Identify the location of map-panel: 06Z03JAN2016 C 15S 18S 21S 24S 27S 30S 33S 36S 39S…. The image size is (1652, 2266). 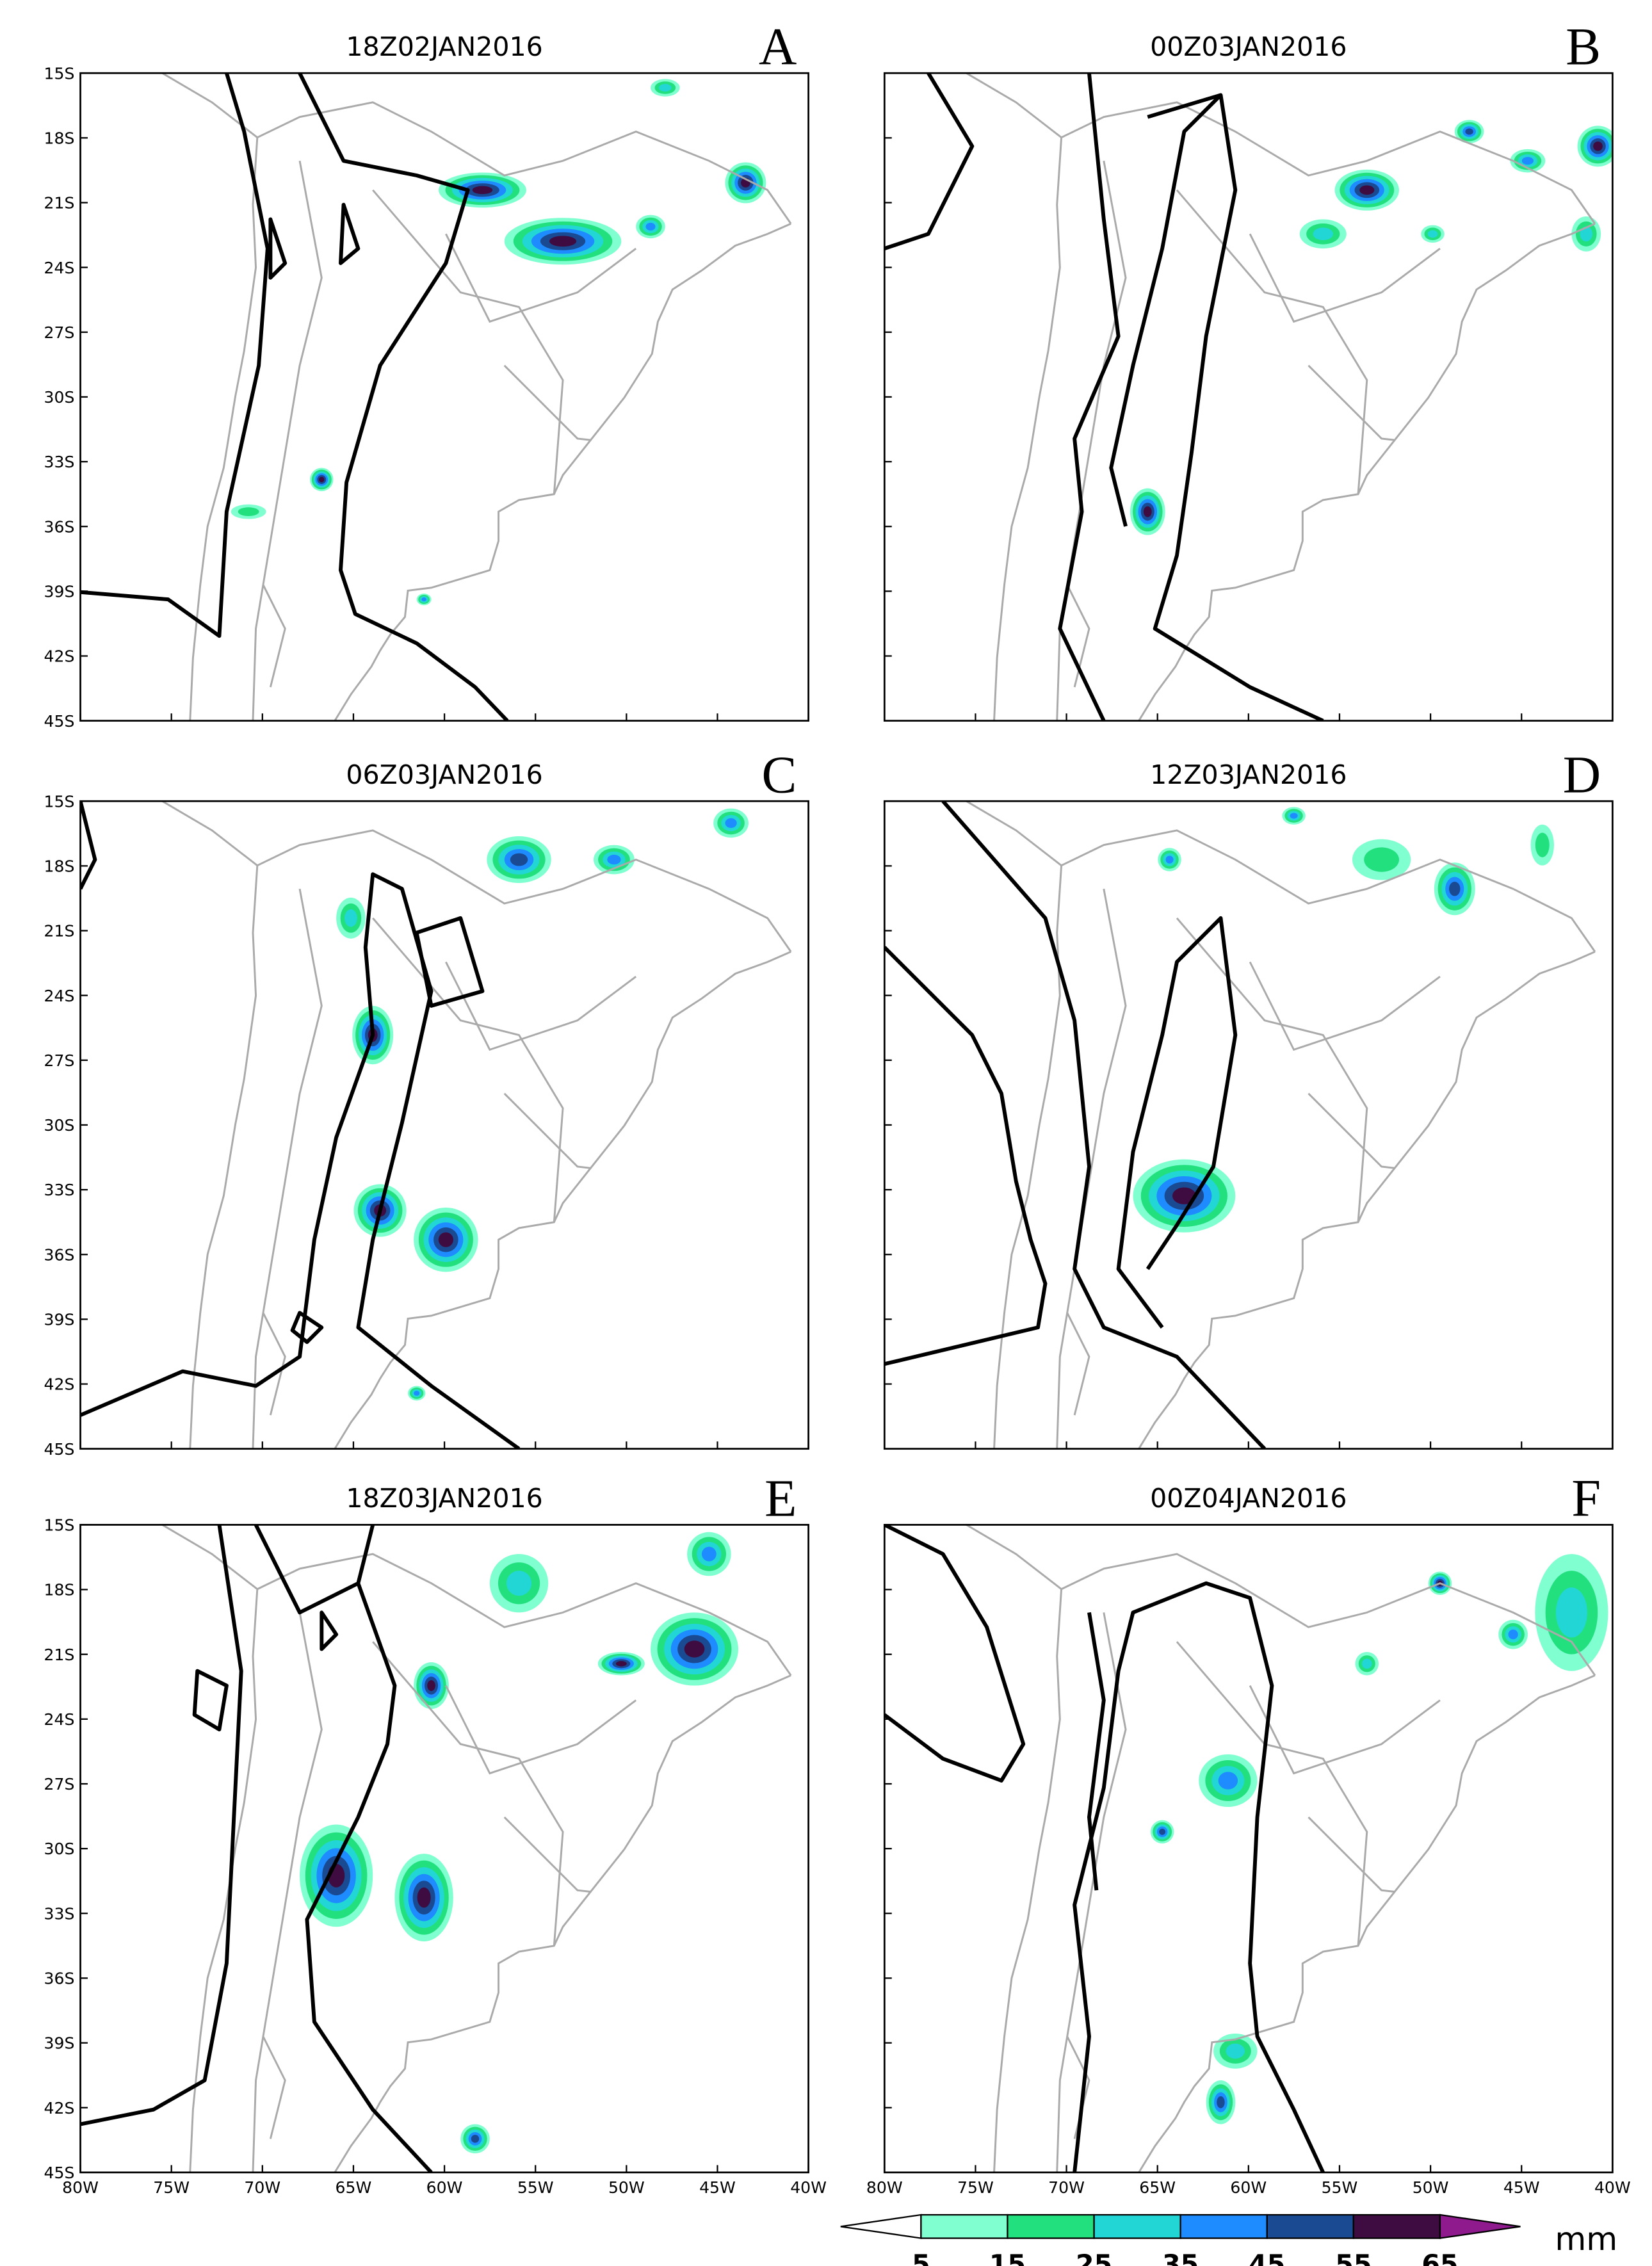
(427, 1102).